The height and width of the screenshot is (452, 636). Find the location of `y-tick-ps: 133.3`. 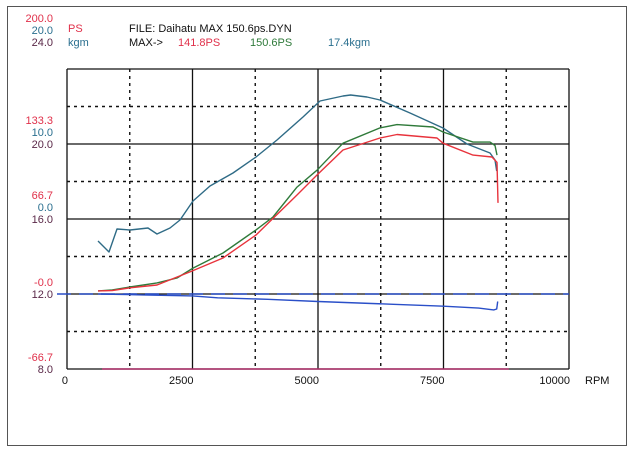

y-tick-ps: 133.3 is located at coordinates (39, 121).